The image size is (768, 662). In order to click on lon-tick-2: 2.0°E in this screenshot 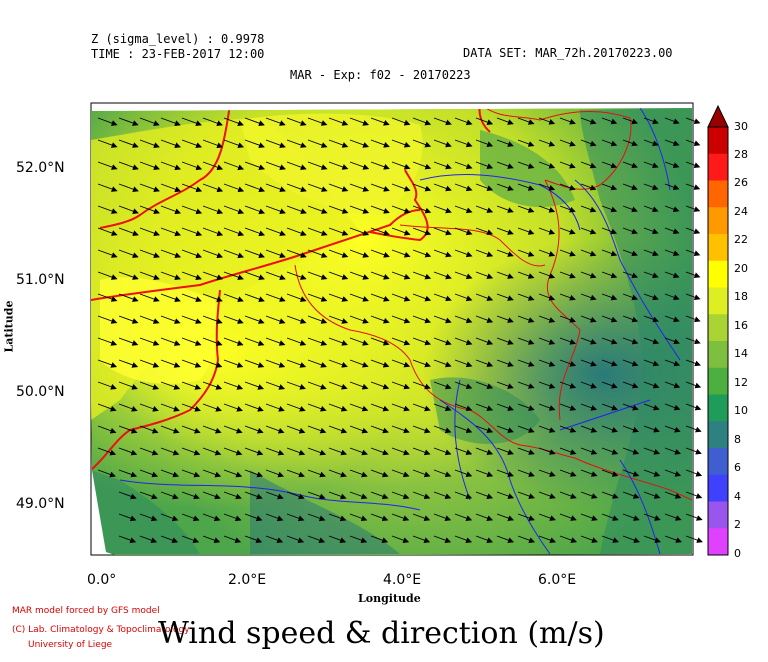, I will do `click(247, 580)`.